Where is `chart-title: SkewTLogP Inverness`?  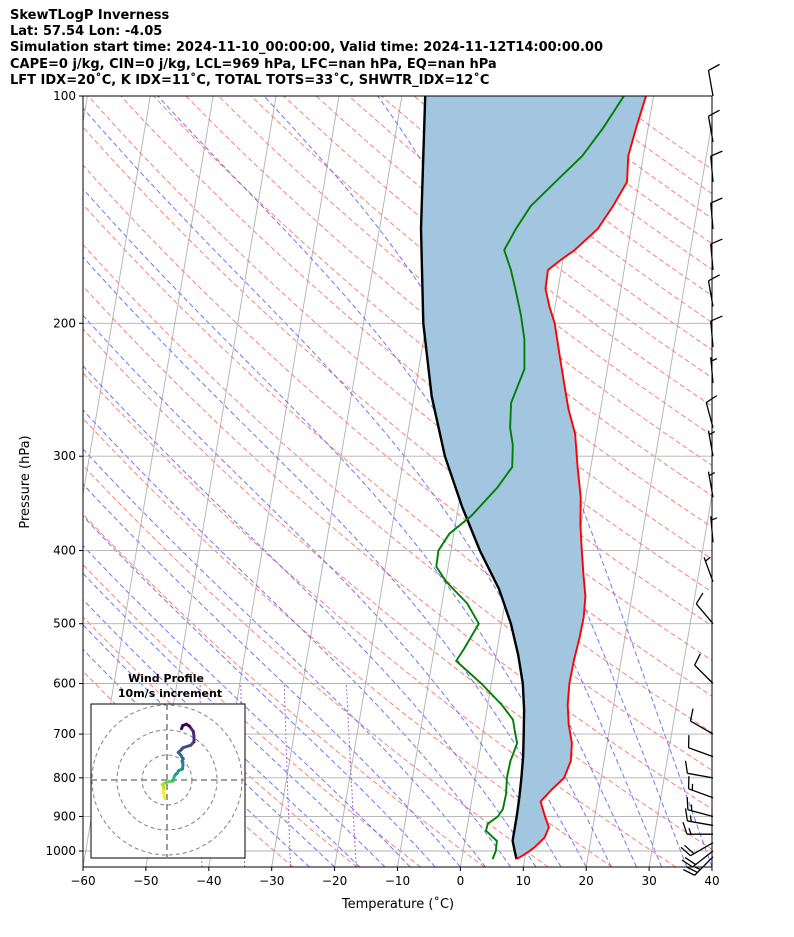
chart-title: SkewTLogP Inverness is located at coordinates (90, 15).